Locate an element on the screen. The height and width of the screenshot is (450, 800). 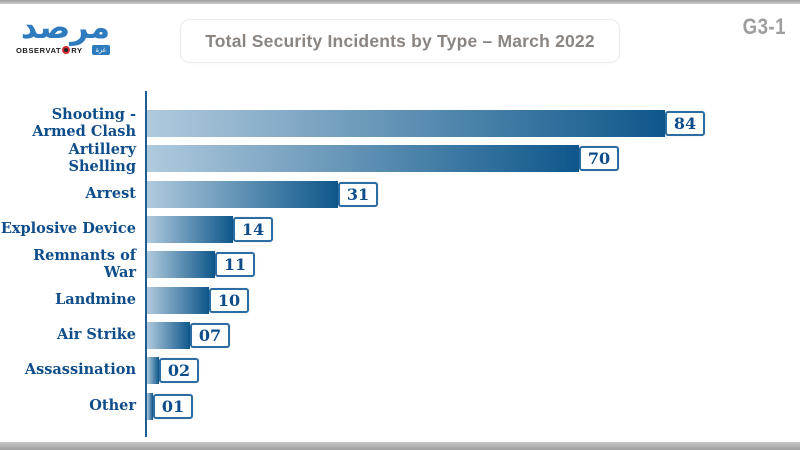
top-border-strip is located at coordinates (400, 2).